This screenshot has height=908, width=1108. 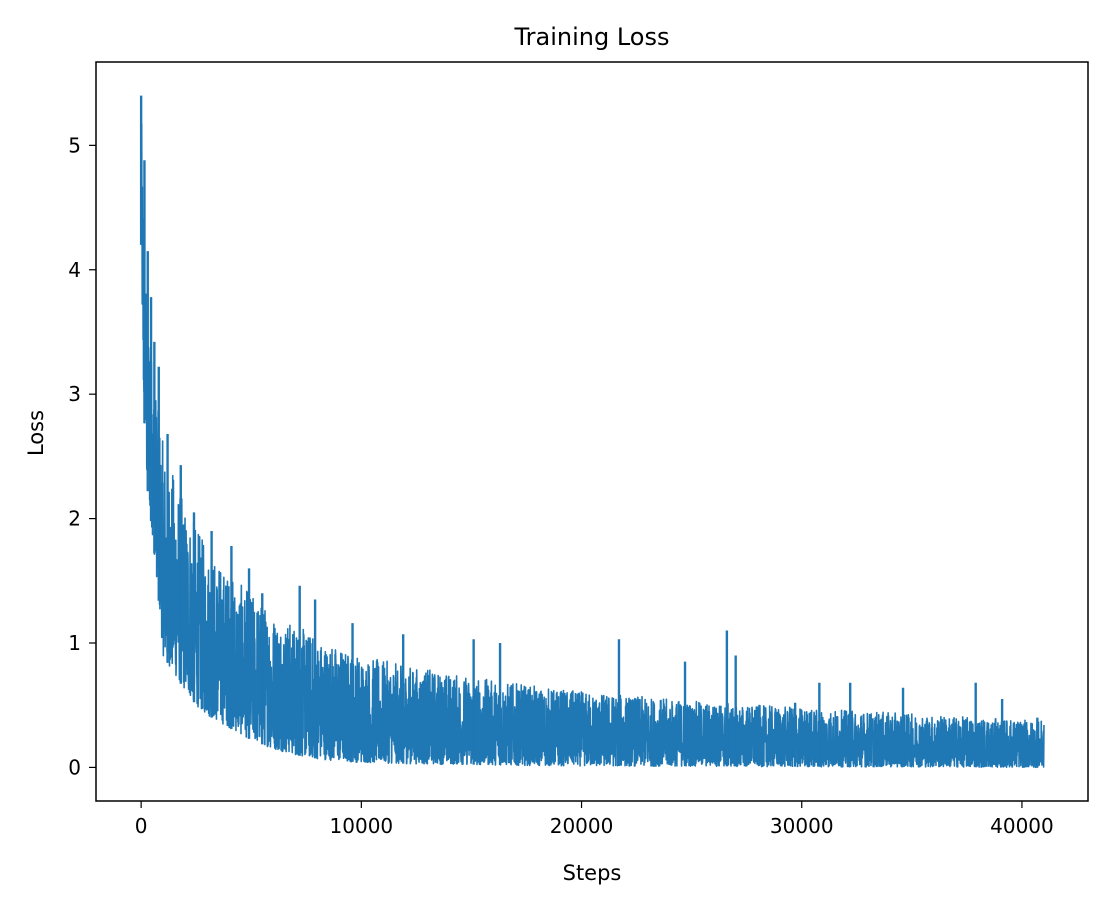 What do you see at coordinates (74, 767) in the screenshot?
I see `y-tick-label: 0` at bounding box center [74, 767].